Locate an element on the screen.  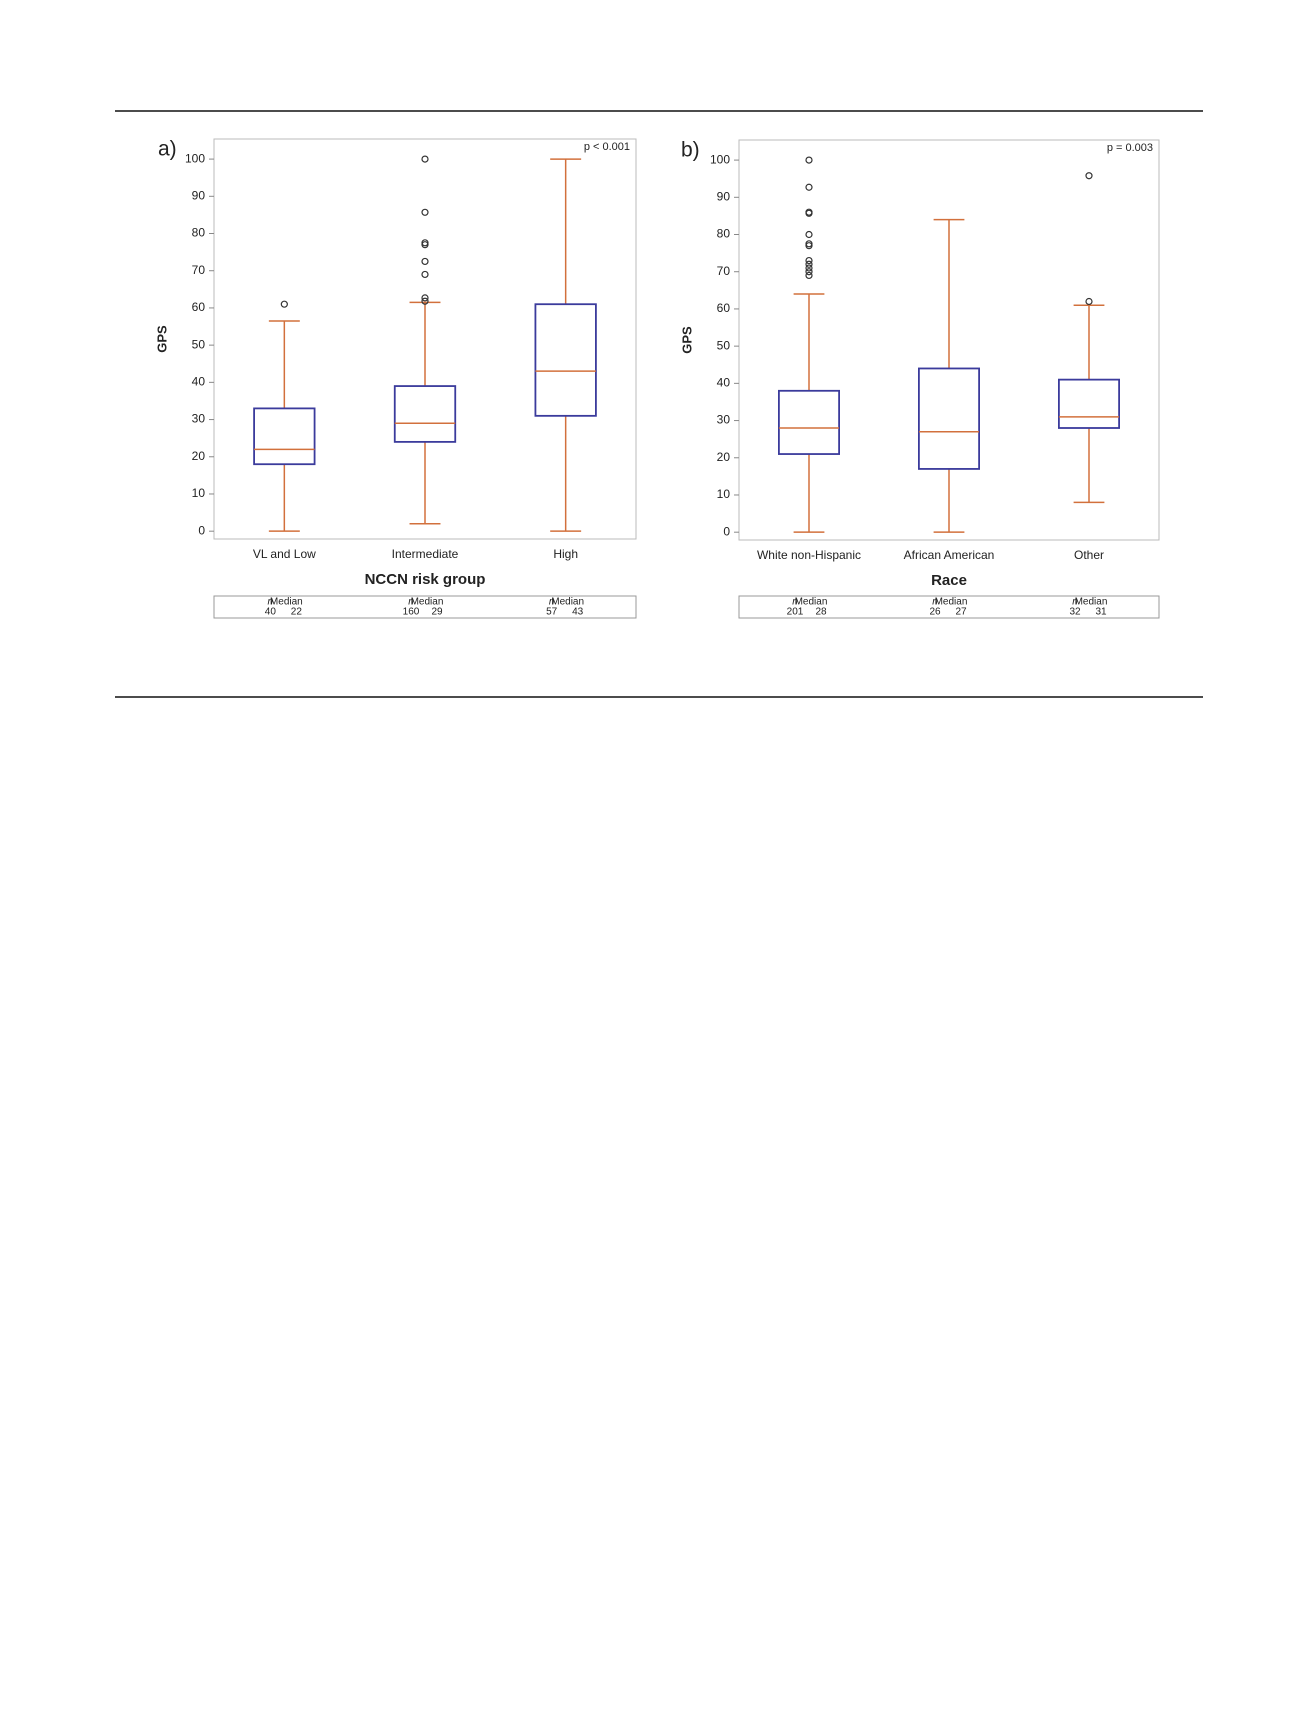
panel-label: a) is located at coordinates (167, 149).